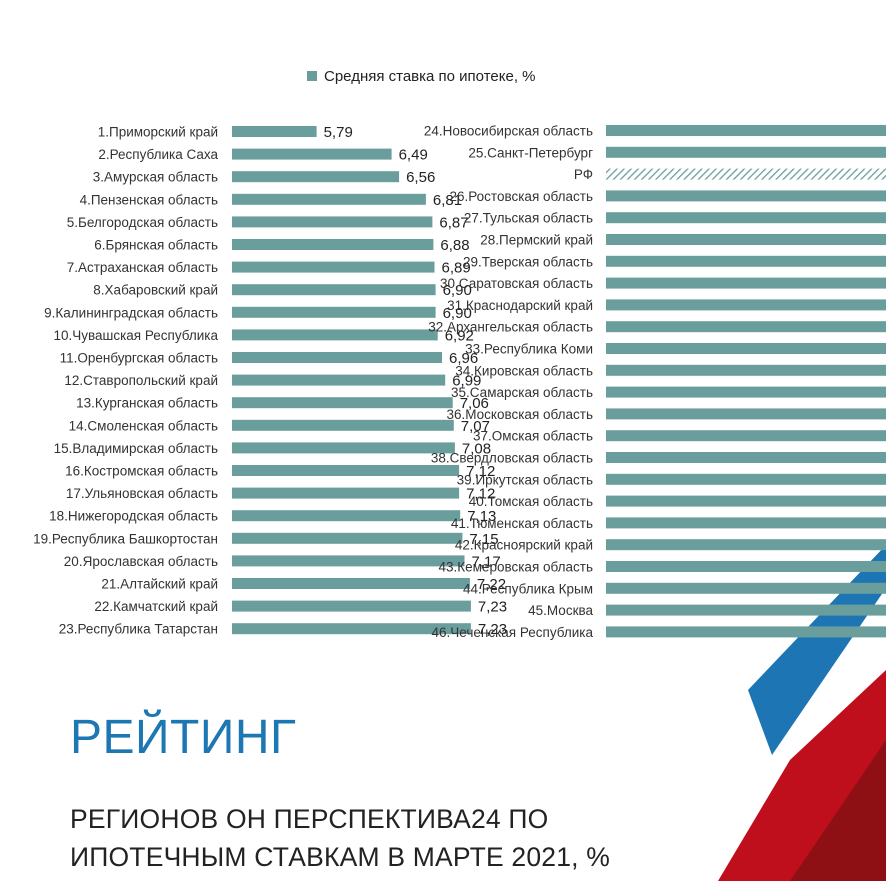 Image resolution: width=886 pixels, height=881 pixels. What do you see at coordinates (141, 561) in the screenshot?
I see `category-label: 20.Ярославская область` at bounding box center [141, 561].